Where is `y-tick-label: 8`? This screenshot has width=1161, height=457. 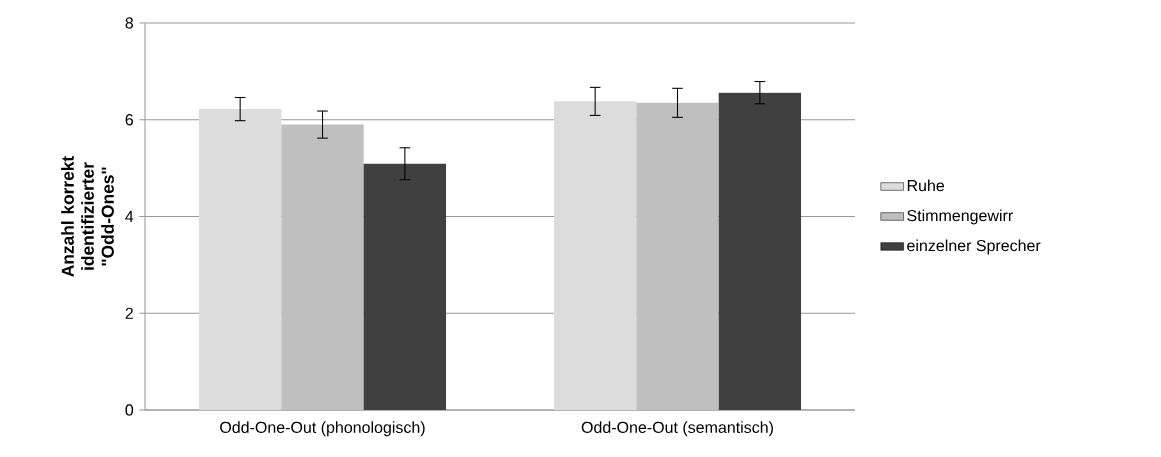 y-tick-label: 8 is located at coordinates (129, 23).